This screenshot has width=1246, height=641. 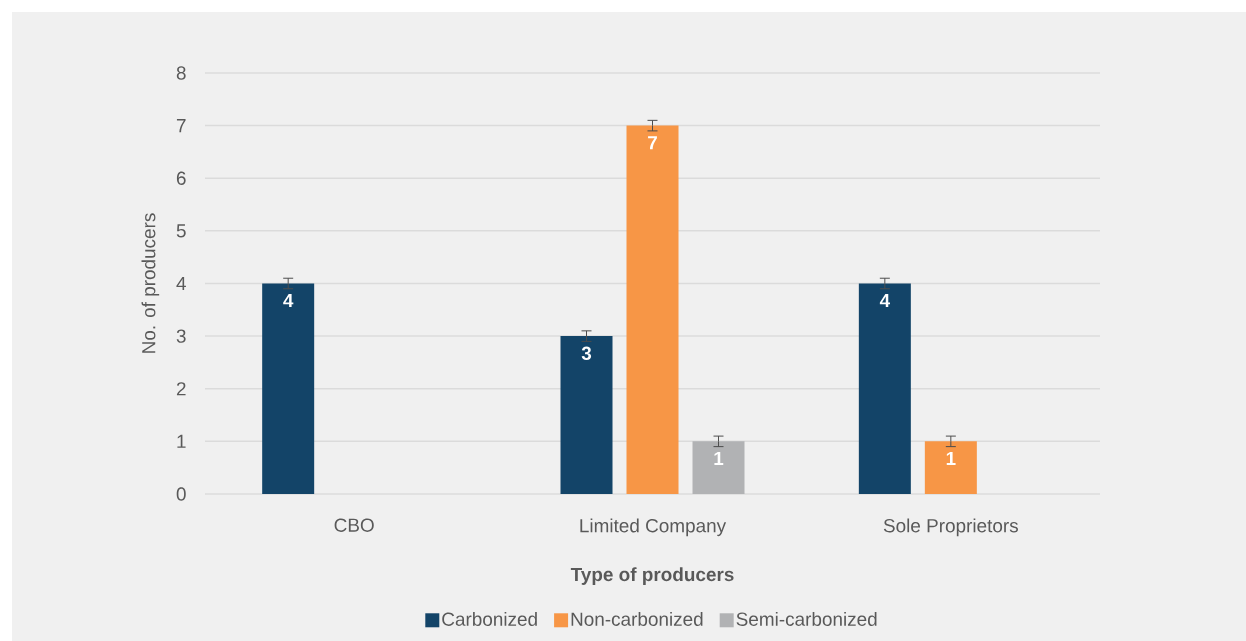 What do you see at coordinates (181, 283) in the screenshot?
I see `y-tick-label: 4` at bounding box center [181, 283].